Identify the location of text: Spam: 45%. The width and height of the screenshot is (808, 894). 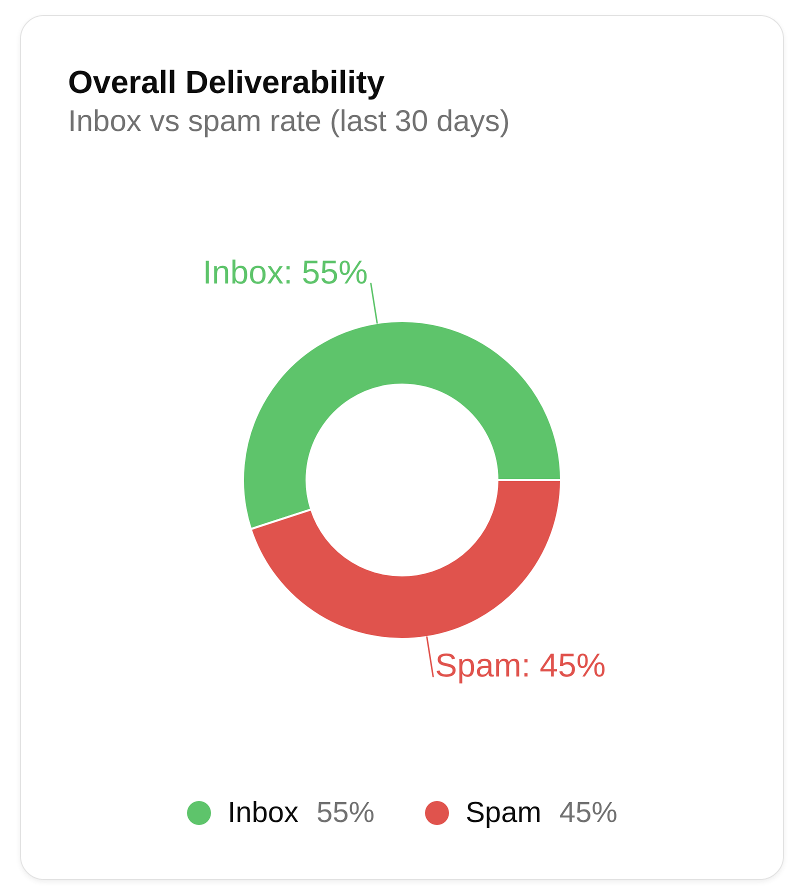
(520, 665).